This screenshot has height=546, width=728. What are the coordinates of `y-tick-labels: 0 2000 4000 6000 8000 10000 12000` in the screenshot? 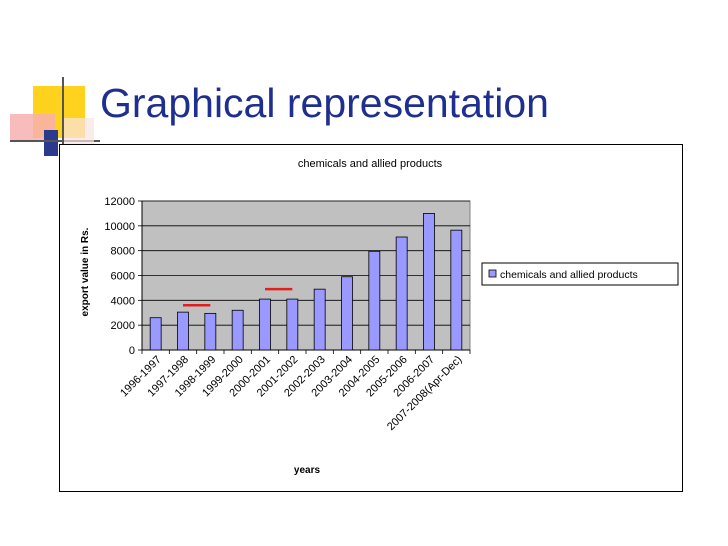 It's located at (123, 276).